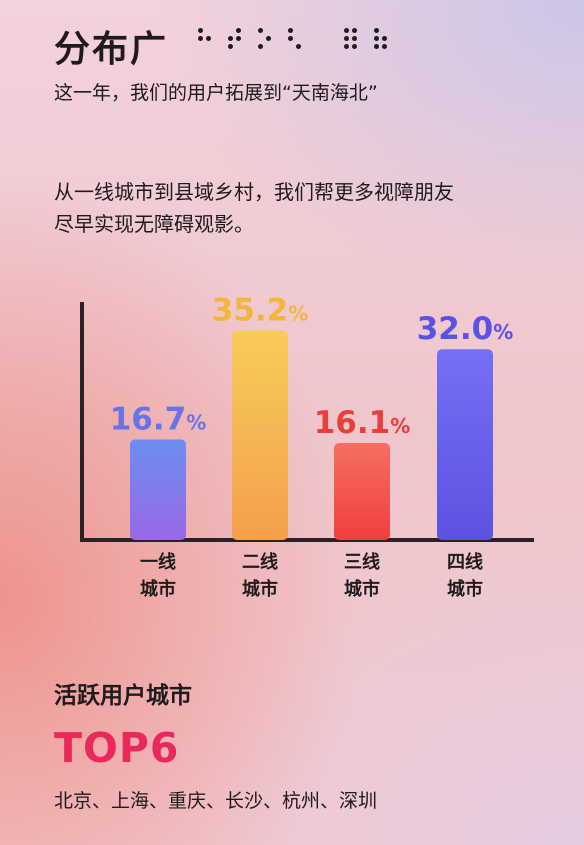  I want to click on category-label-1-line-2: 城市, so click(158, 589).